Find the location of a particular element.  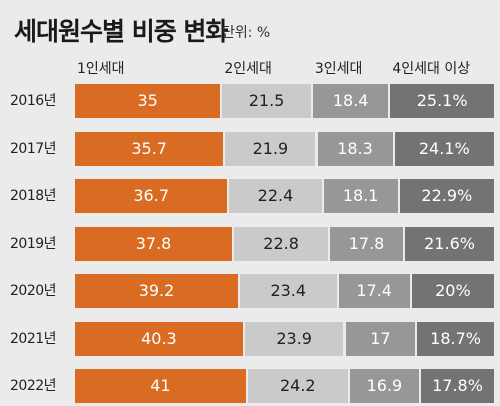

bar-segment: 17.8% is located at coordinates (457, 386).